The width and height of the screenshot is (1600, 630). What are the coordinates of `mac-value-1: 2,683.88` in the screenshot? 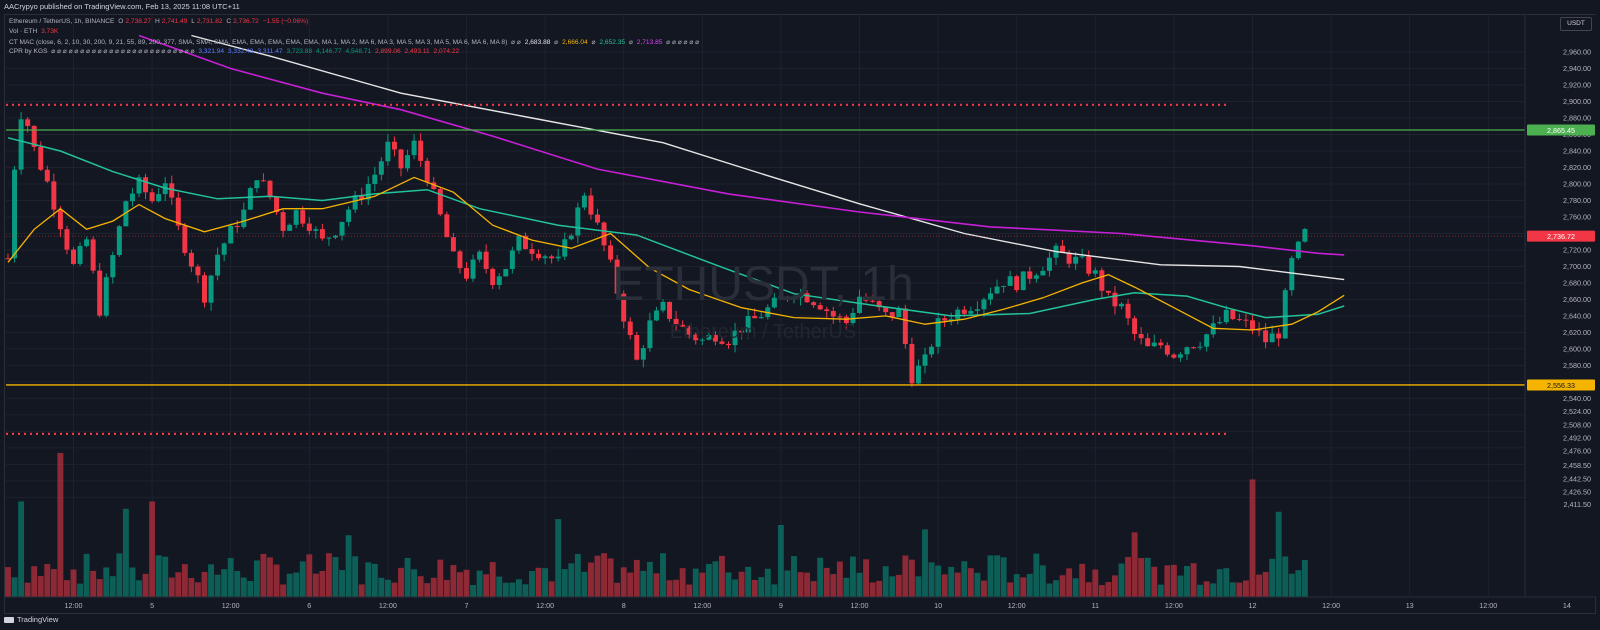 It's located at (537, 42).